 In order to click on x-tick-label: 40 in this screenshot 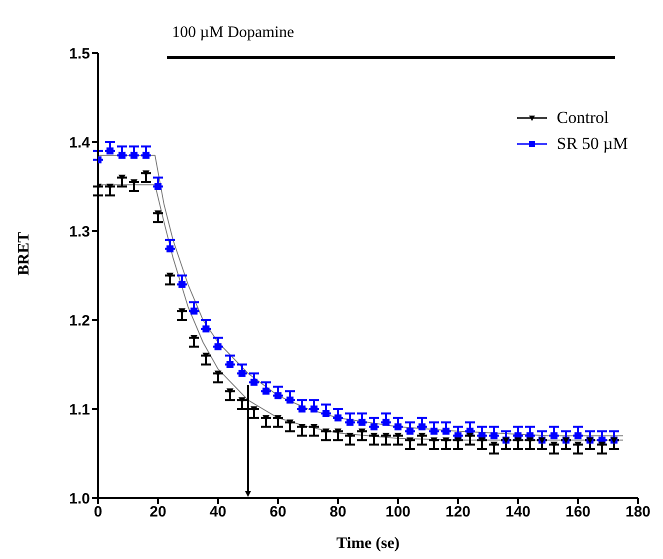, I will do `click(218, 512)`.